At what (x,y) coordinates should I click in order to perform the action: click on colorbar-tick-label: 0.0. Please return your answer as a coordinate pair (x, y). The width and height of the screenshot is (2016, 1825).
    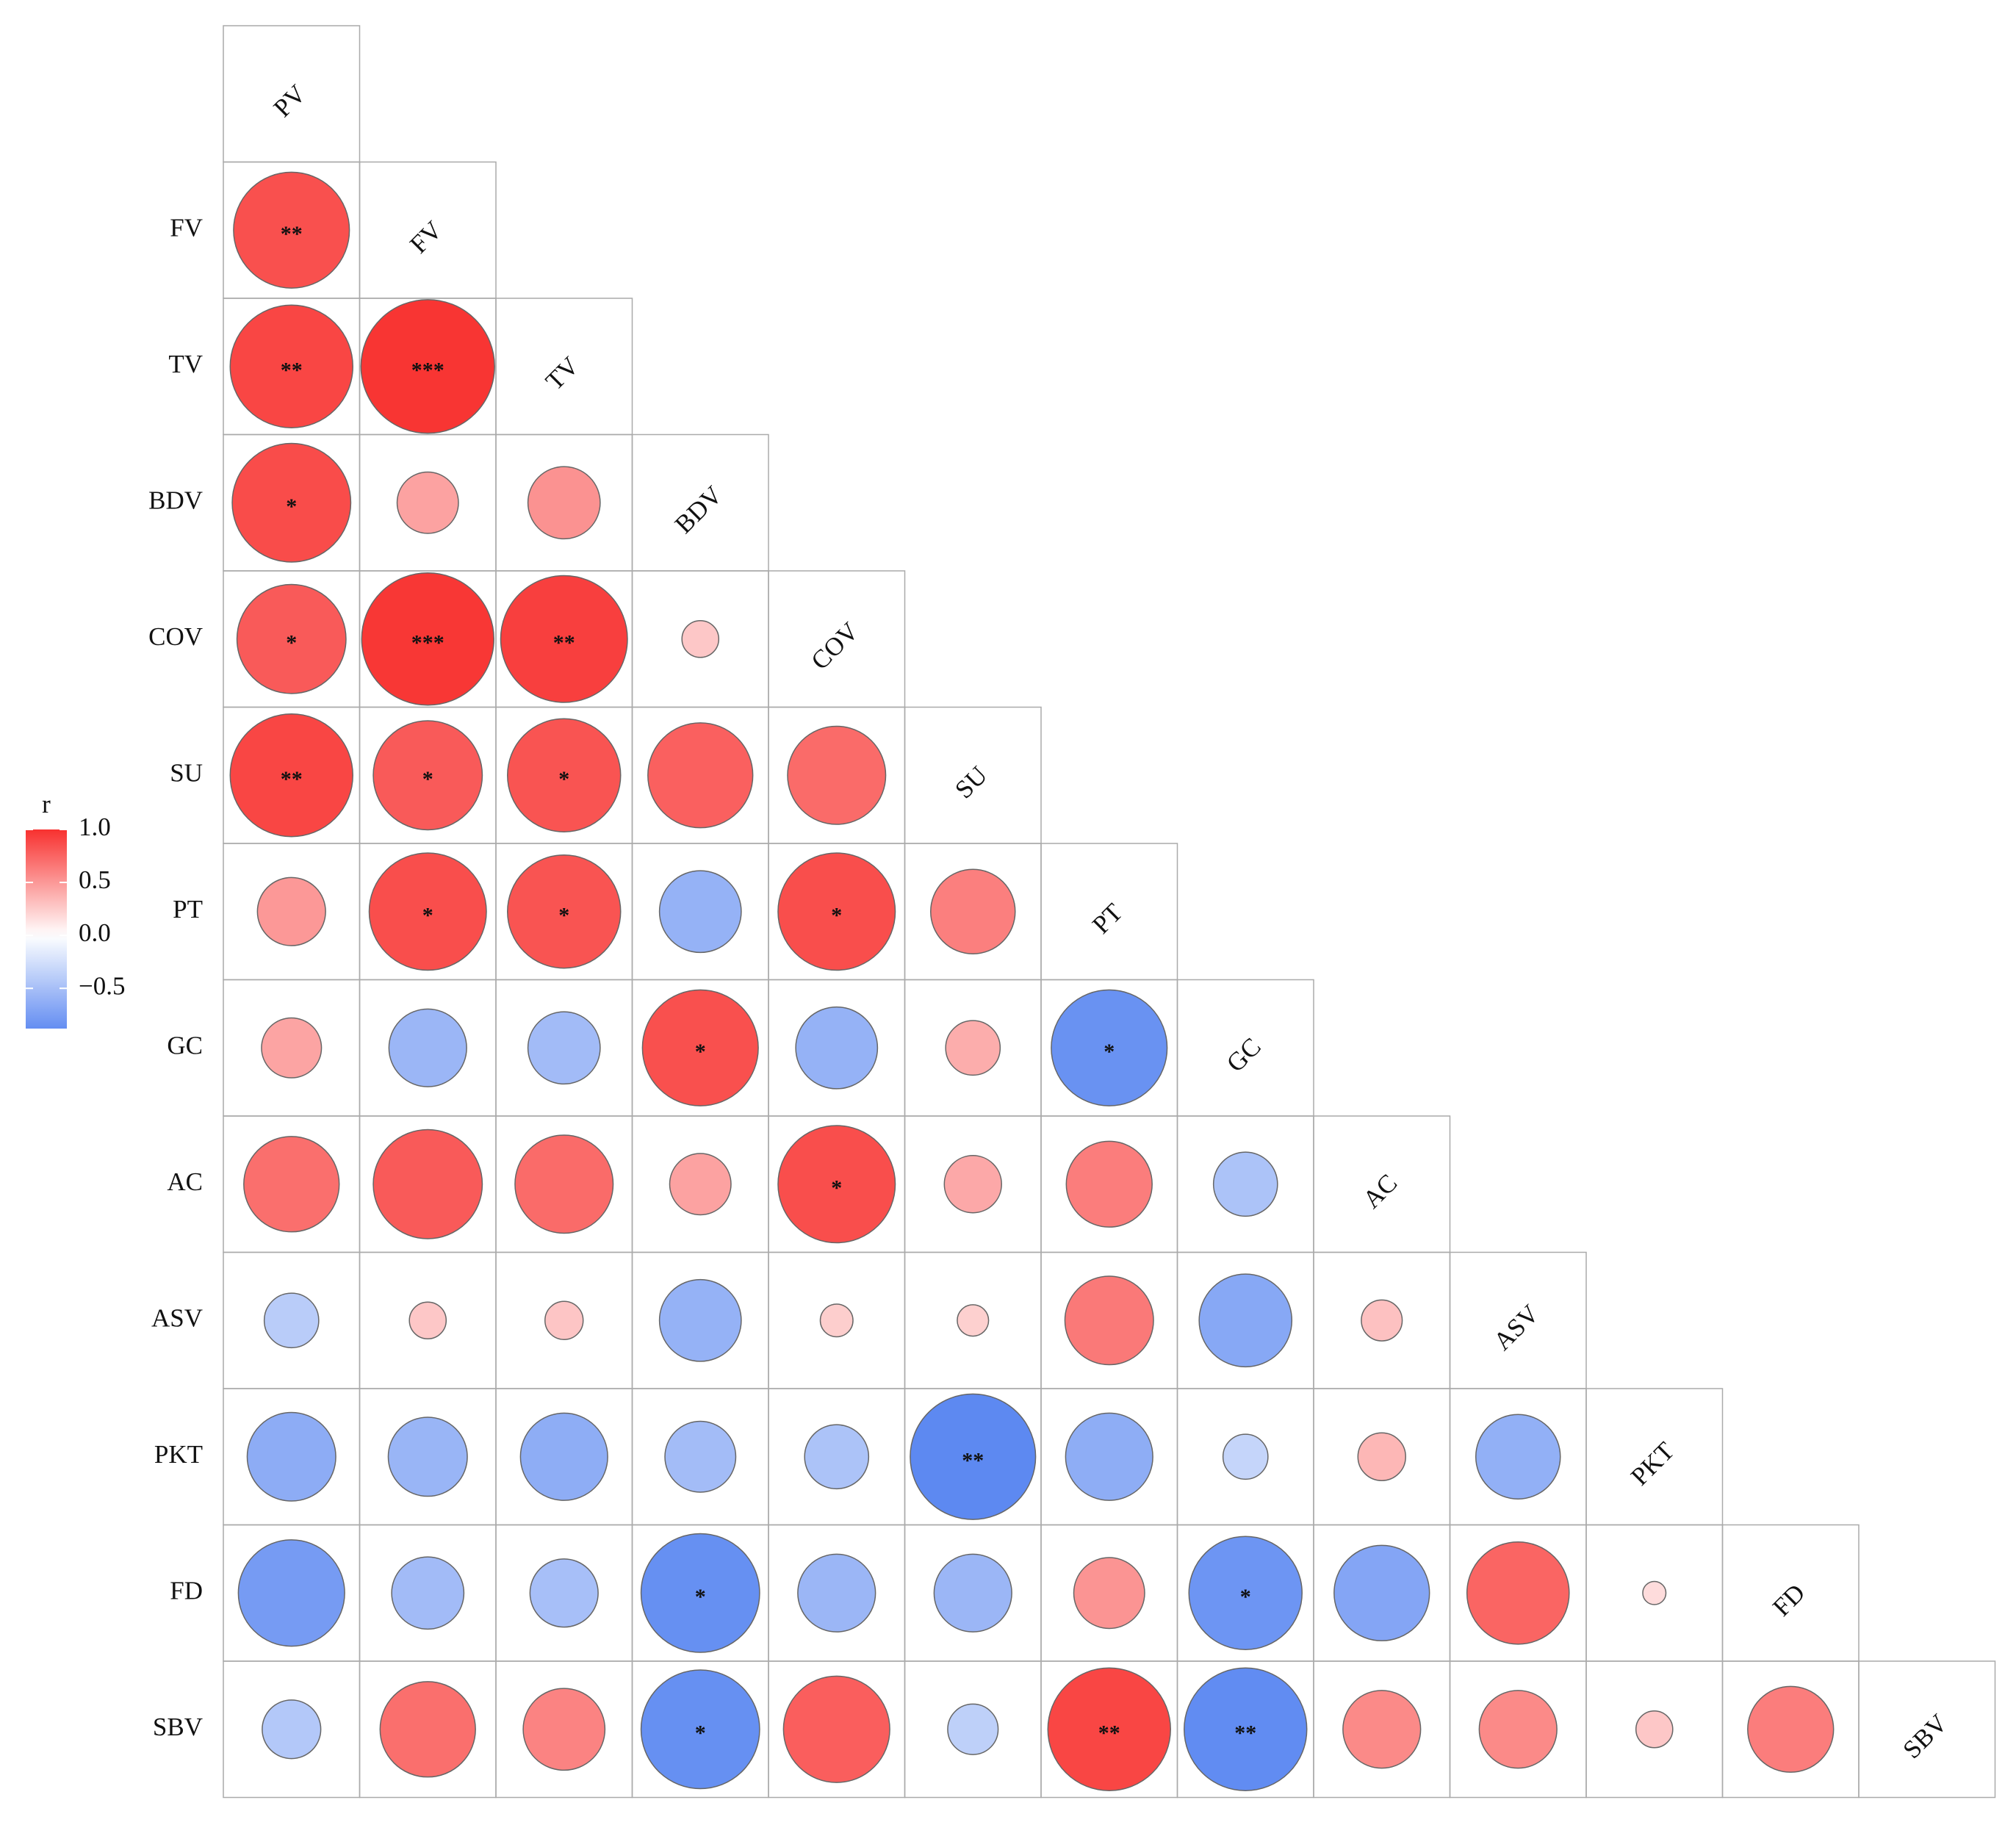
    Looking at the image, I should click on (95, 932).